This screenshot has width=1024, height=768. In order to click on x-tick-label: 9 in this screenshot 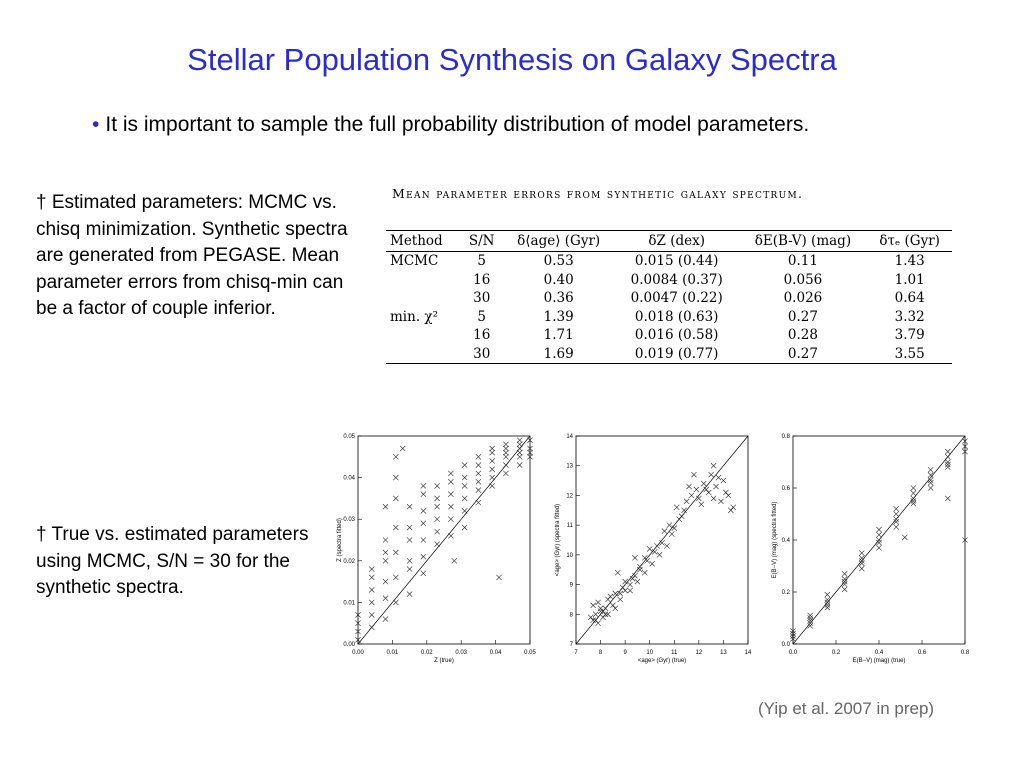, I will do `click(625, 653)`.